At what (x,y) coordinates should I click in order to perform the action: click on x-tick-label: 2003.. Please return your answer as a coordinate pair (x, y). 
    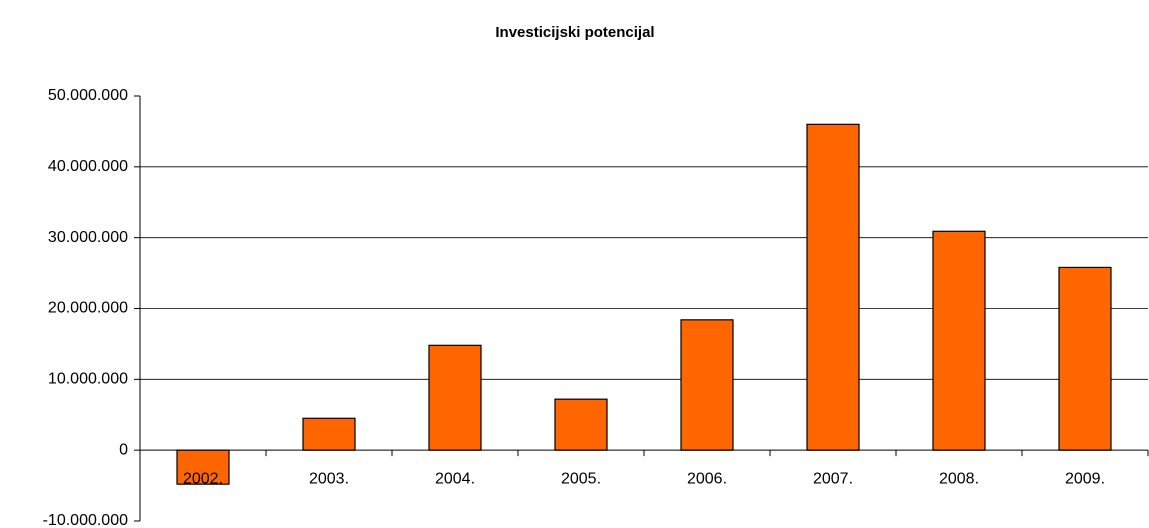
    Looking at the image, I should click on (329, 478).